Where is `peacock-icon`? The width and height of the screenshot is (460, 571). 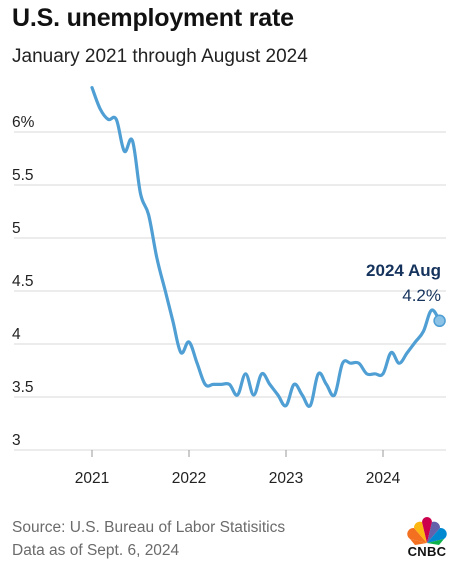
peacock-icon is located at coordinates (427, 531).